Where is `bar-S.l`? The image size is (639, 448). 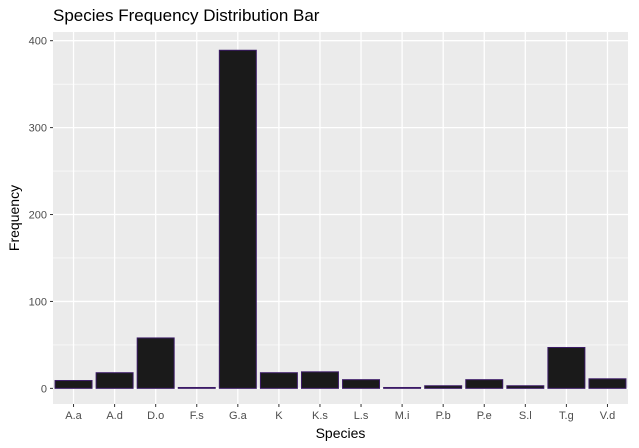 bar-S.l is located at coordinates (525, 387).